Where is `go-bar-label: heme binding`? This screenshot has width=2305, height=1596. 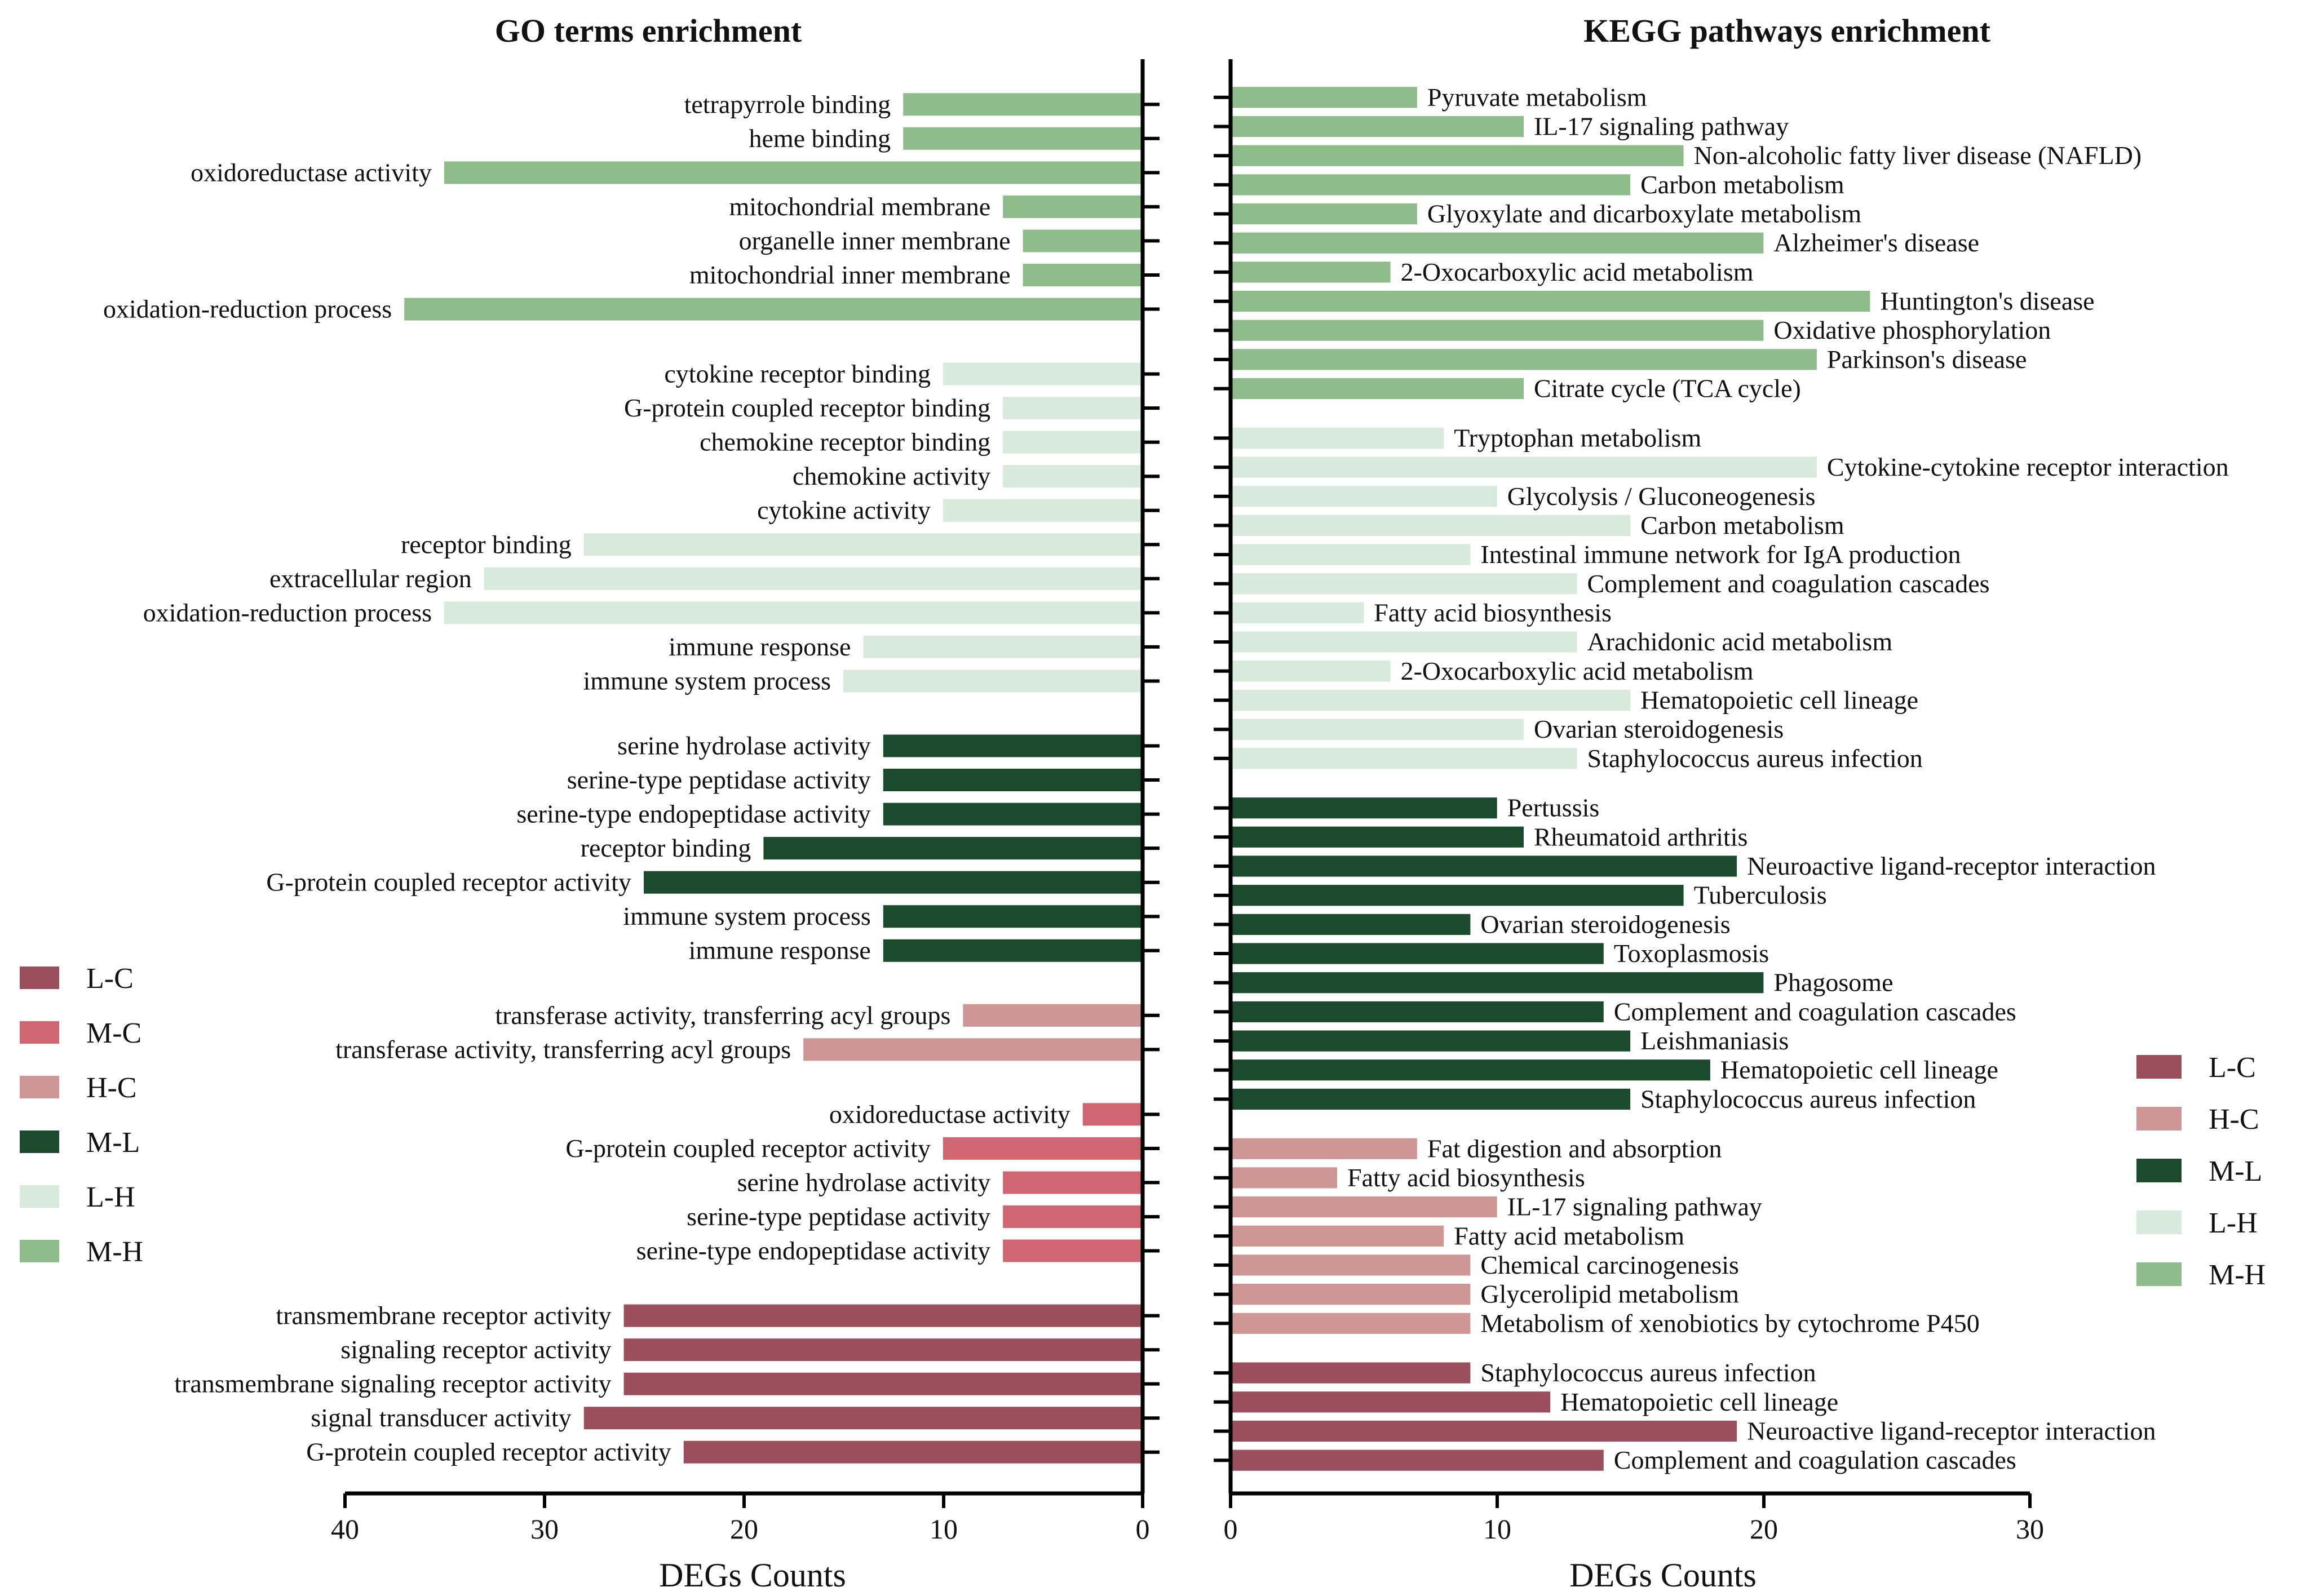 go-bar-label: heme binding is located at coordinates (820, 138).